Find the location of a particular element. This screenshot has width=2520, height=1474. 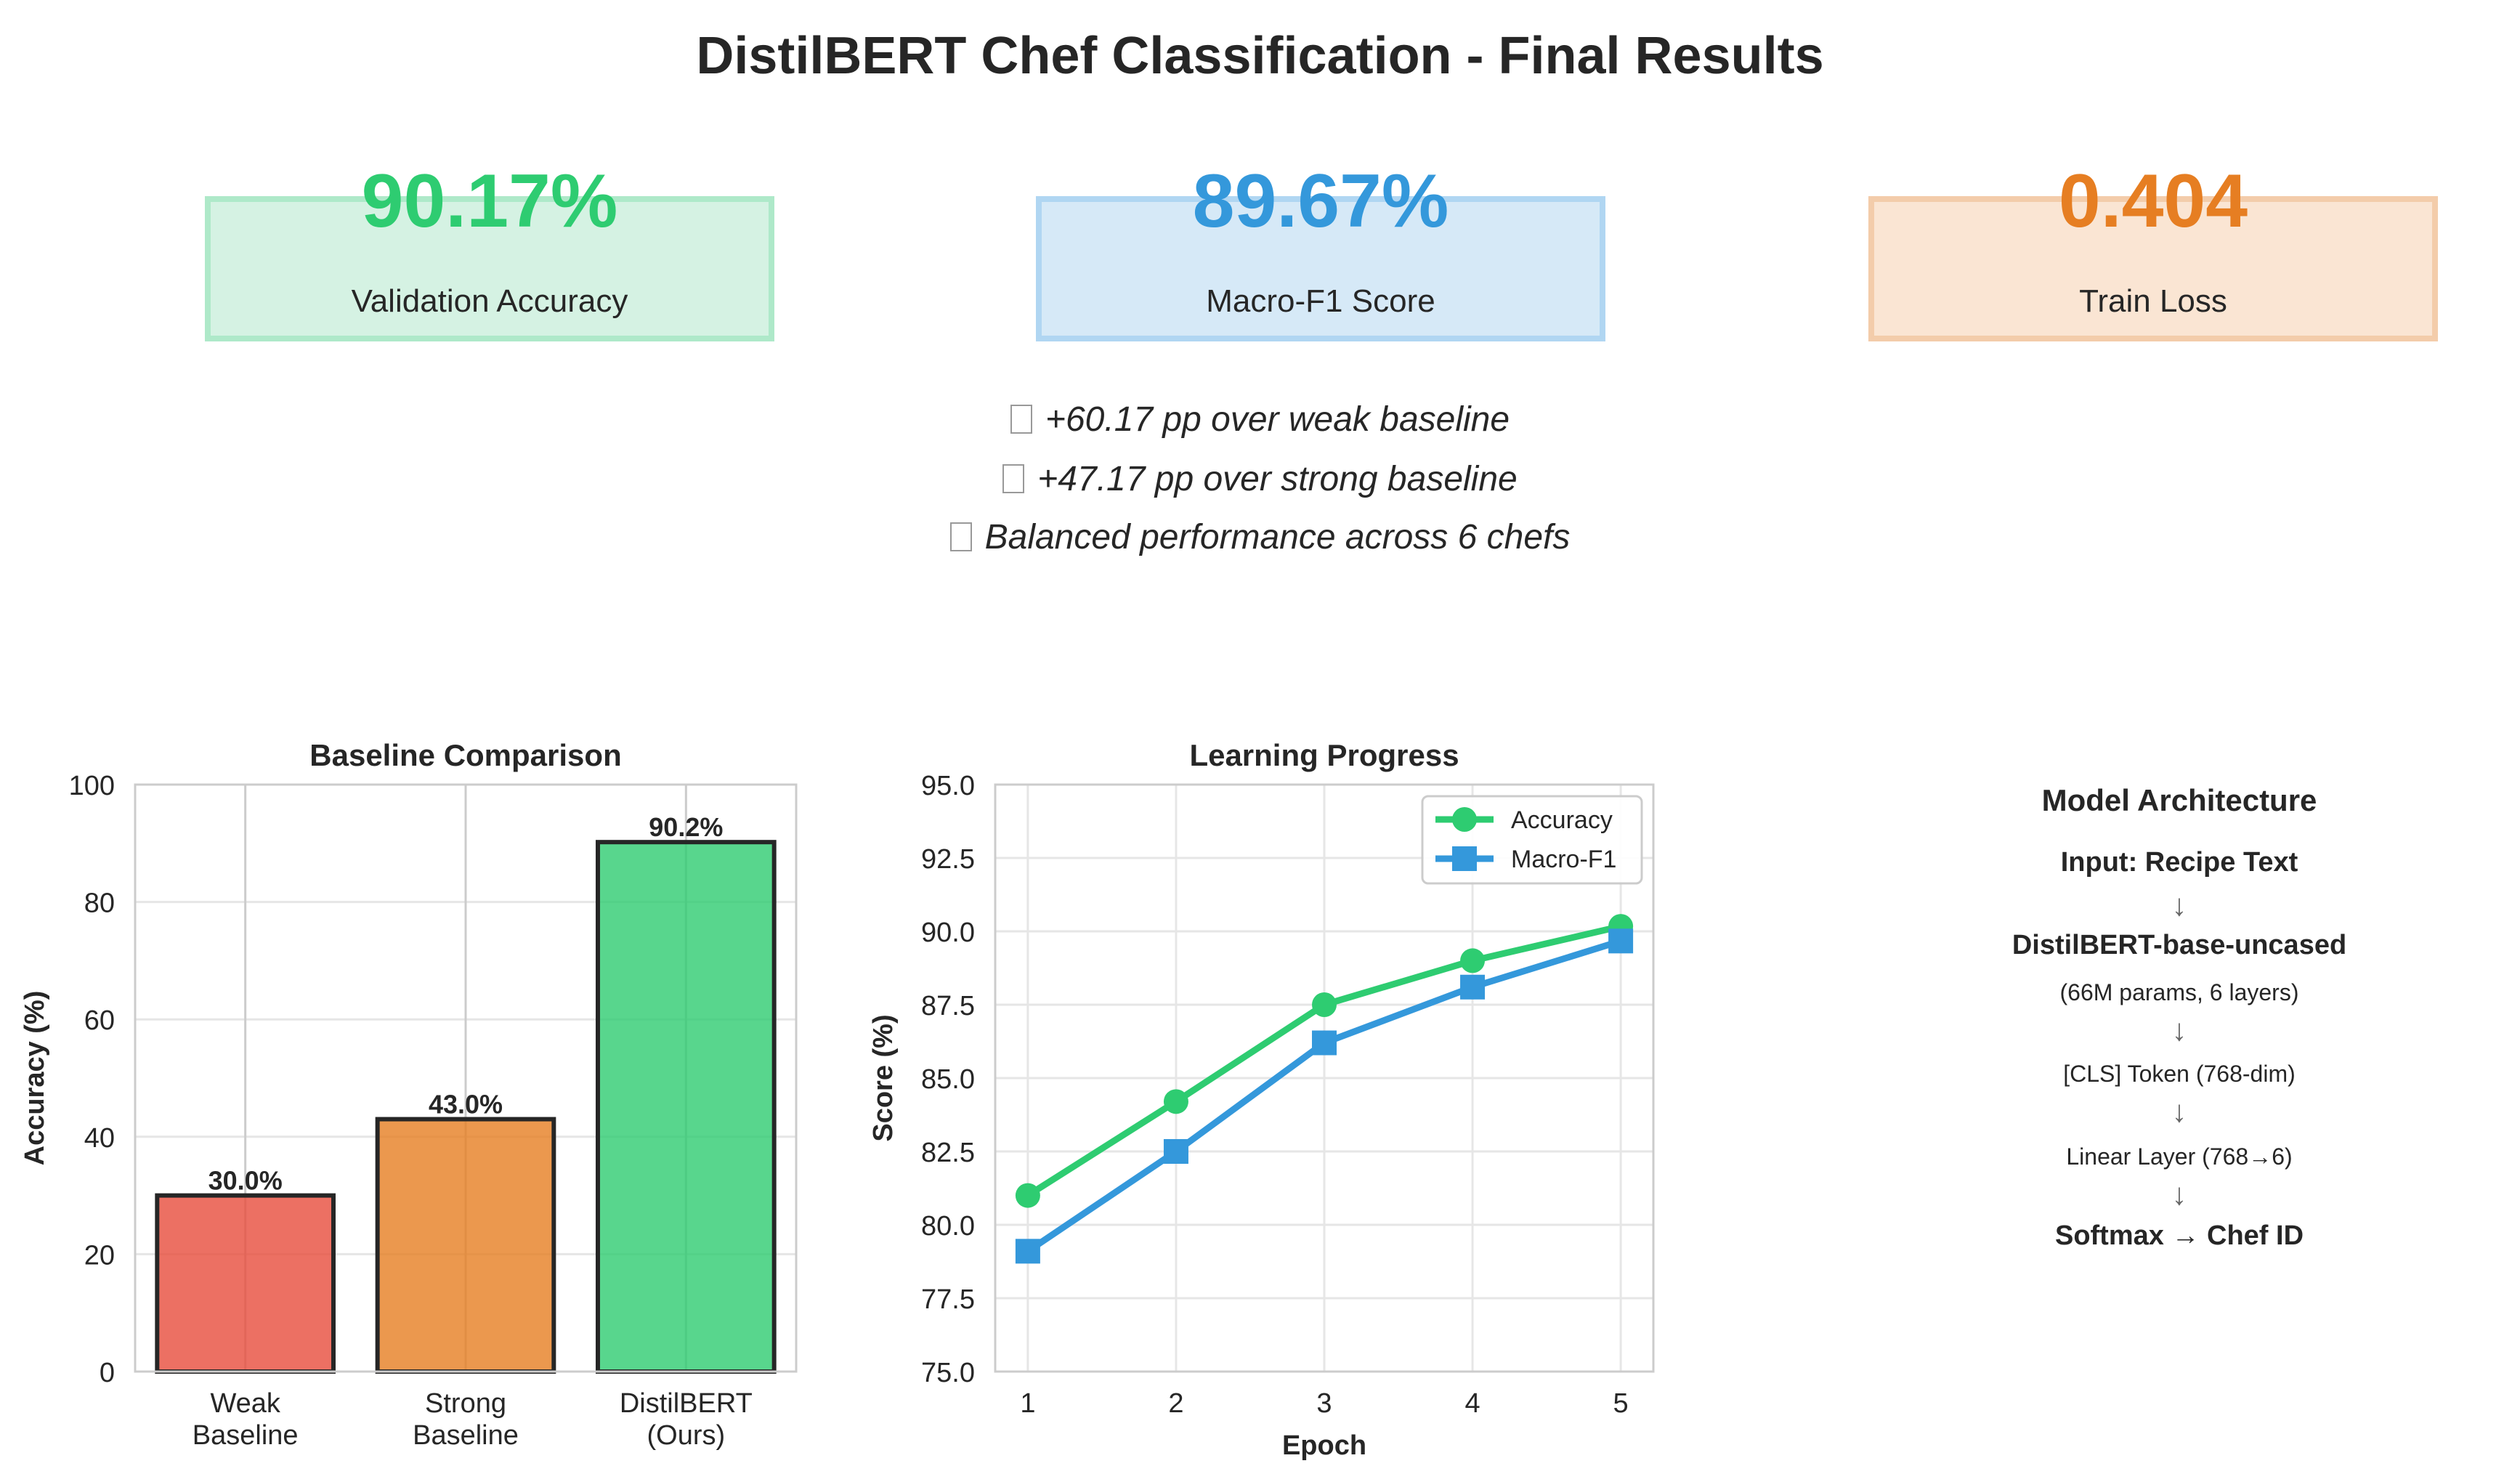

macro-f1-label: Macro-F1 Score is located at coordinates (1320, 301).